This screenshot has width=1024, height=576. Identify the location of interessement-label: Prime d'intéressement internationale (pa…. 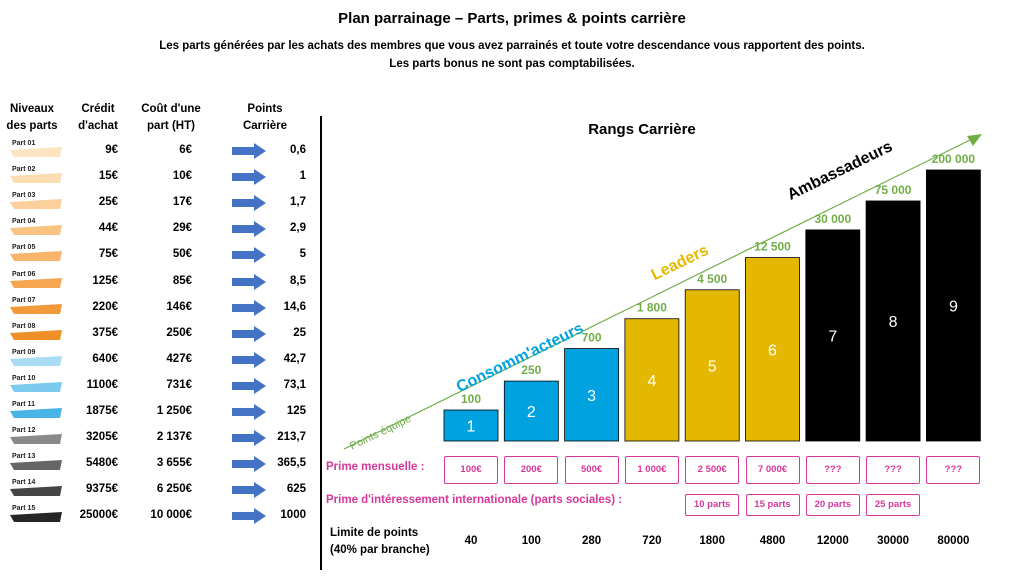
(474, 500).